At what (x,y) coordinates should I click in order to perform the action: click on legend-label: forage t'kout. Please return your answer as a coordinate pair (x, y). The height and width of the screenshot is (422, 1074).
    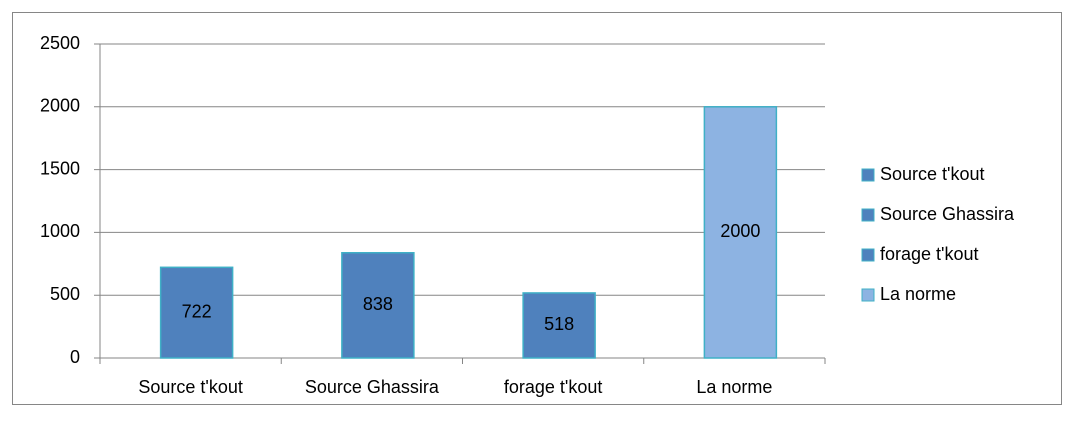
    Looking at the image, I should click on (929, 254).